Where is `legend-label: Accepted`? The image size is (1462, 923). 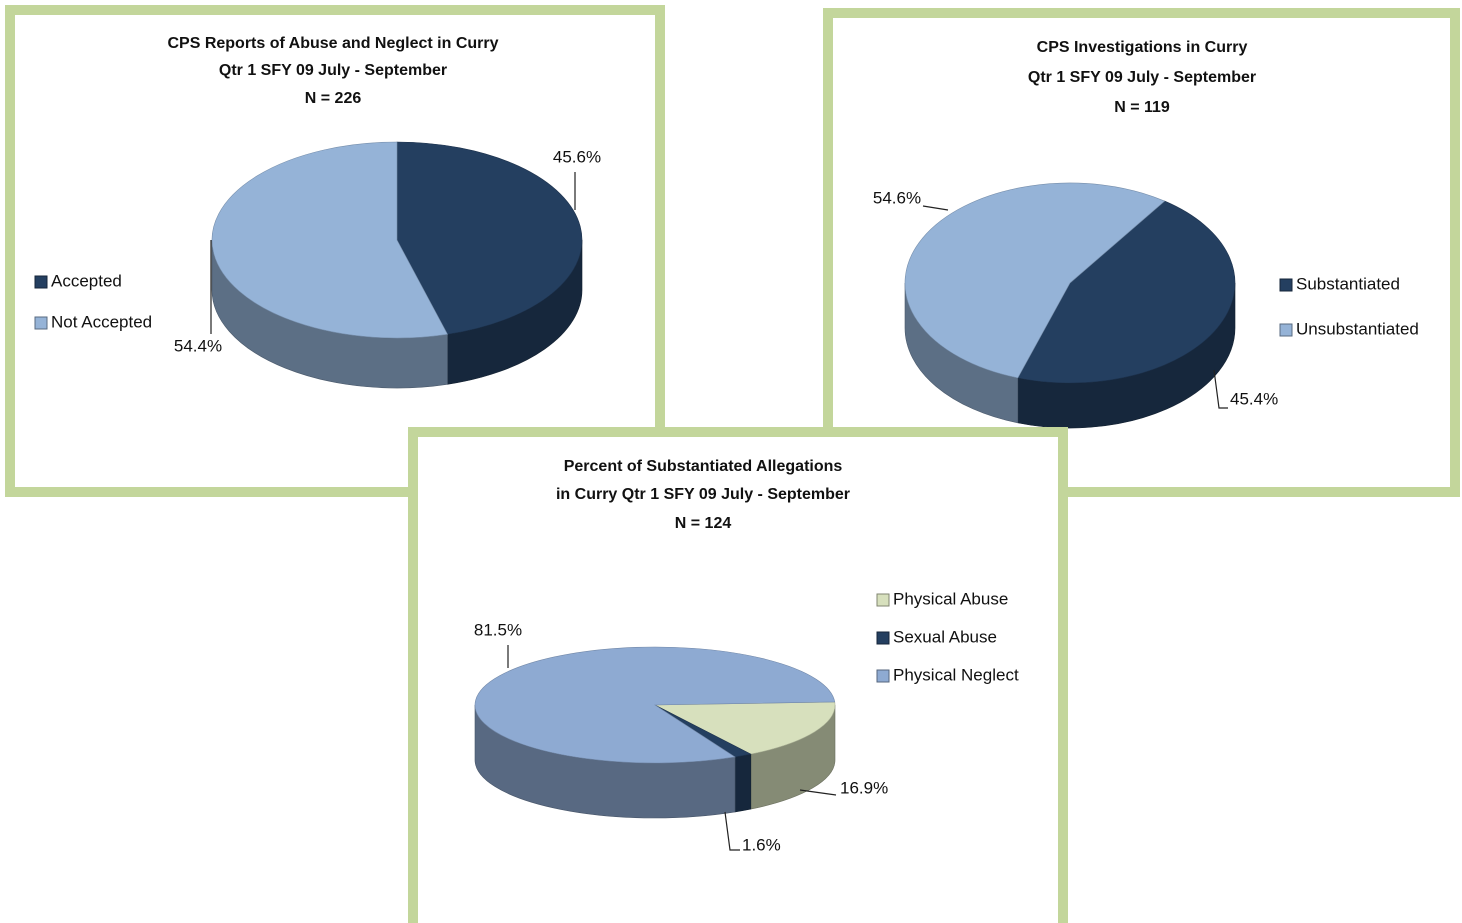
legend-label: Accepted is located at coordinates (86, 280).